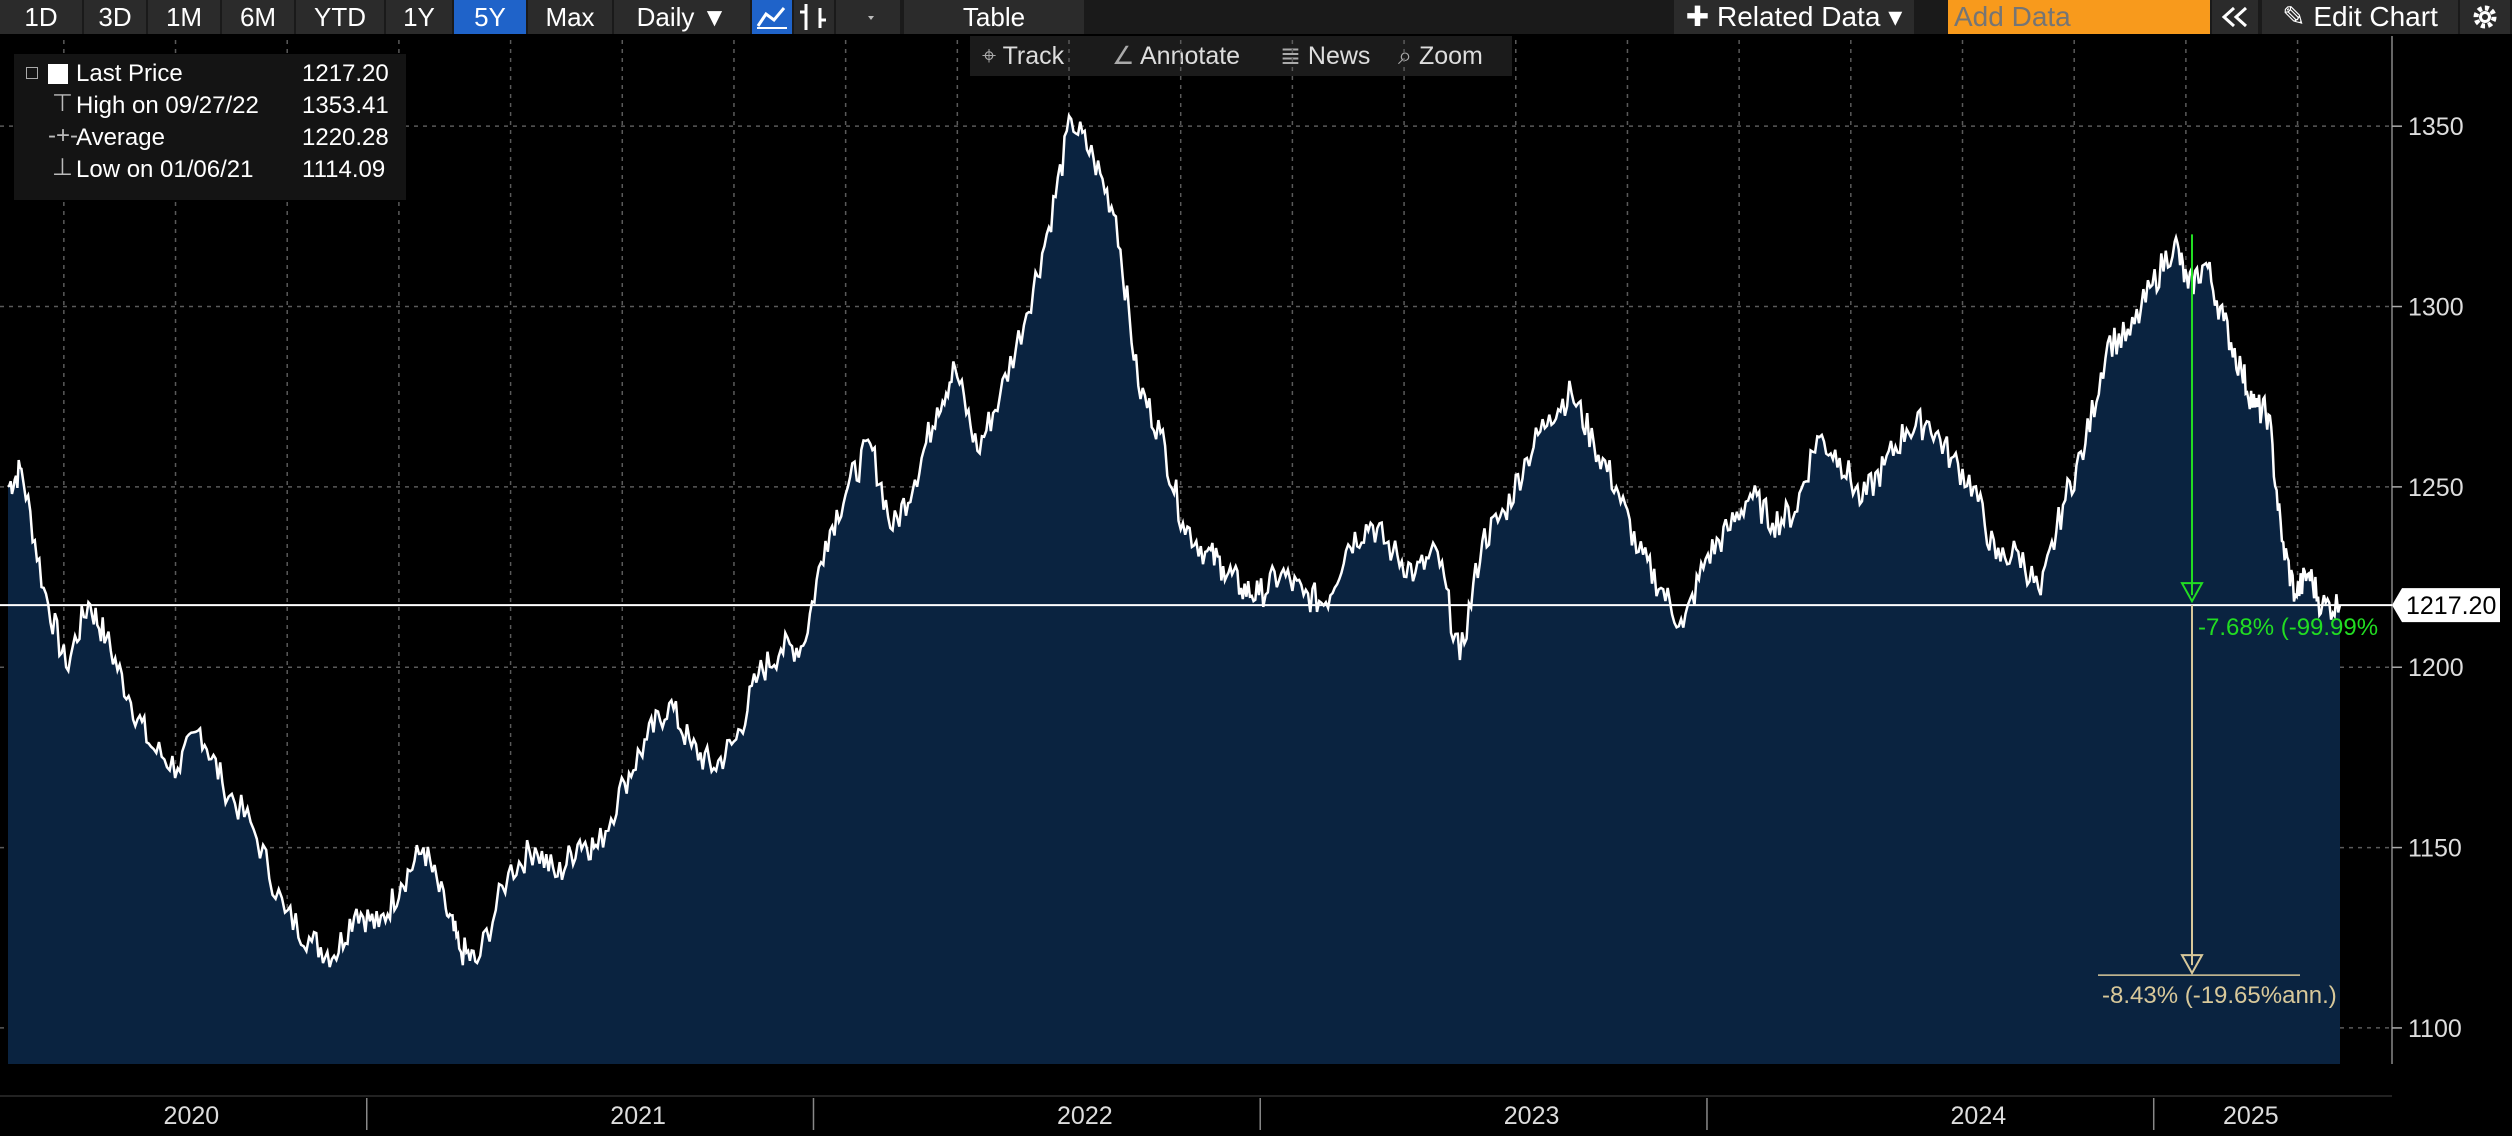  Describe the element at coordinates (210, 138) in the screenshot. I see `legend-average: -+- Average 1220.28` at that location.